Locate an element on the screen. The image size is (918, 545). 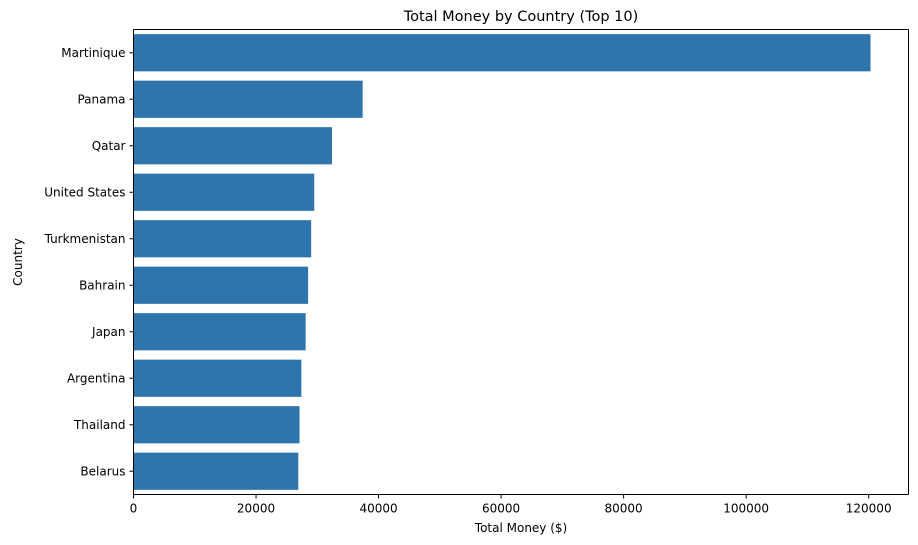
x-axis-ticks: 0 20000 40000 60000 80000 100000 120000 is located at coordinates (511, 505).